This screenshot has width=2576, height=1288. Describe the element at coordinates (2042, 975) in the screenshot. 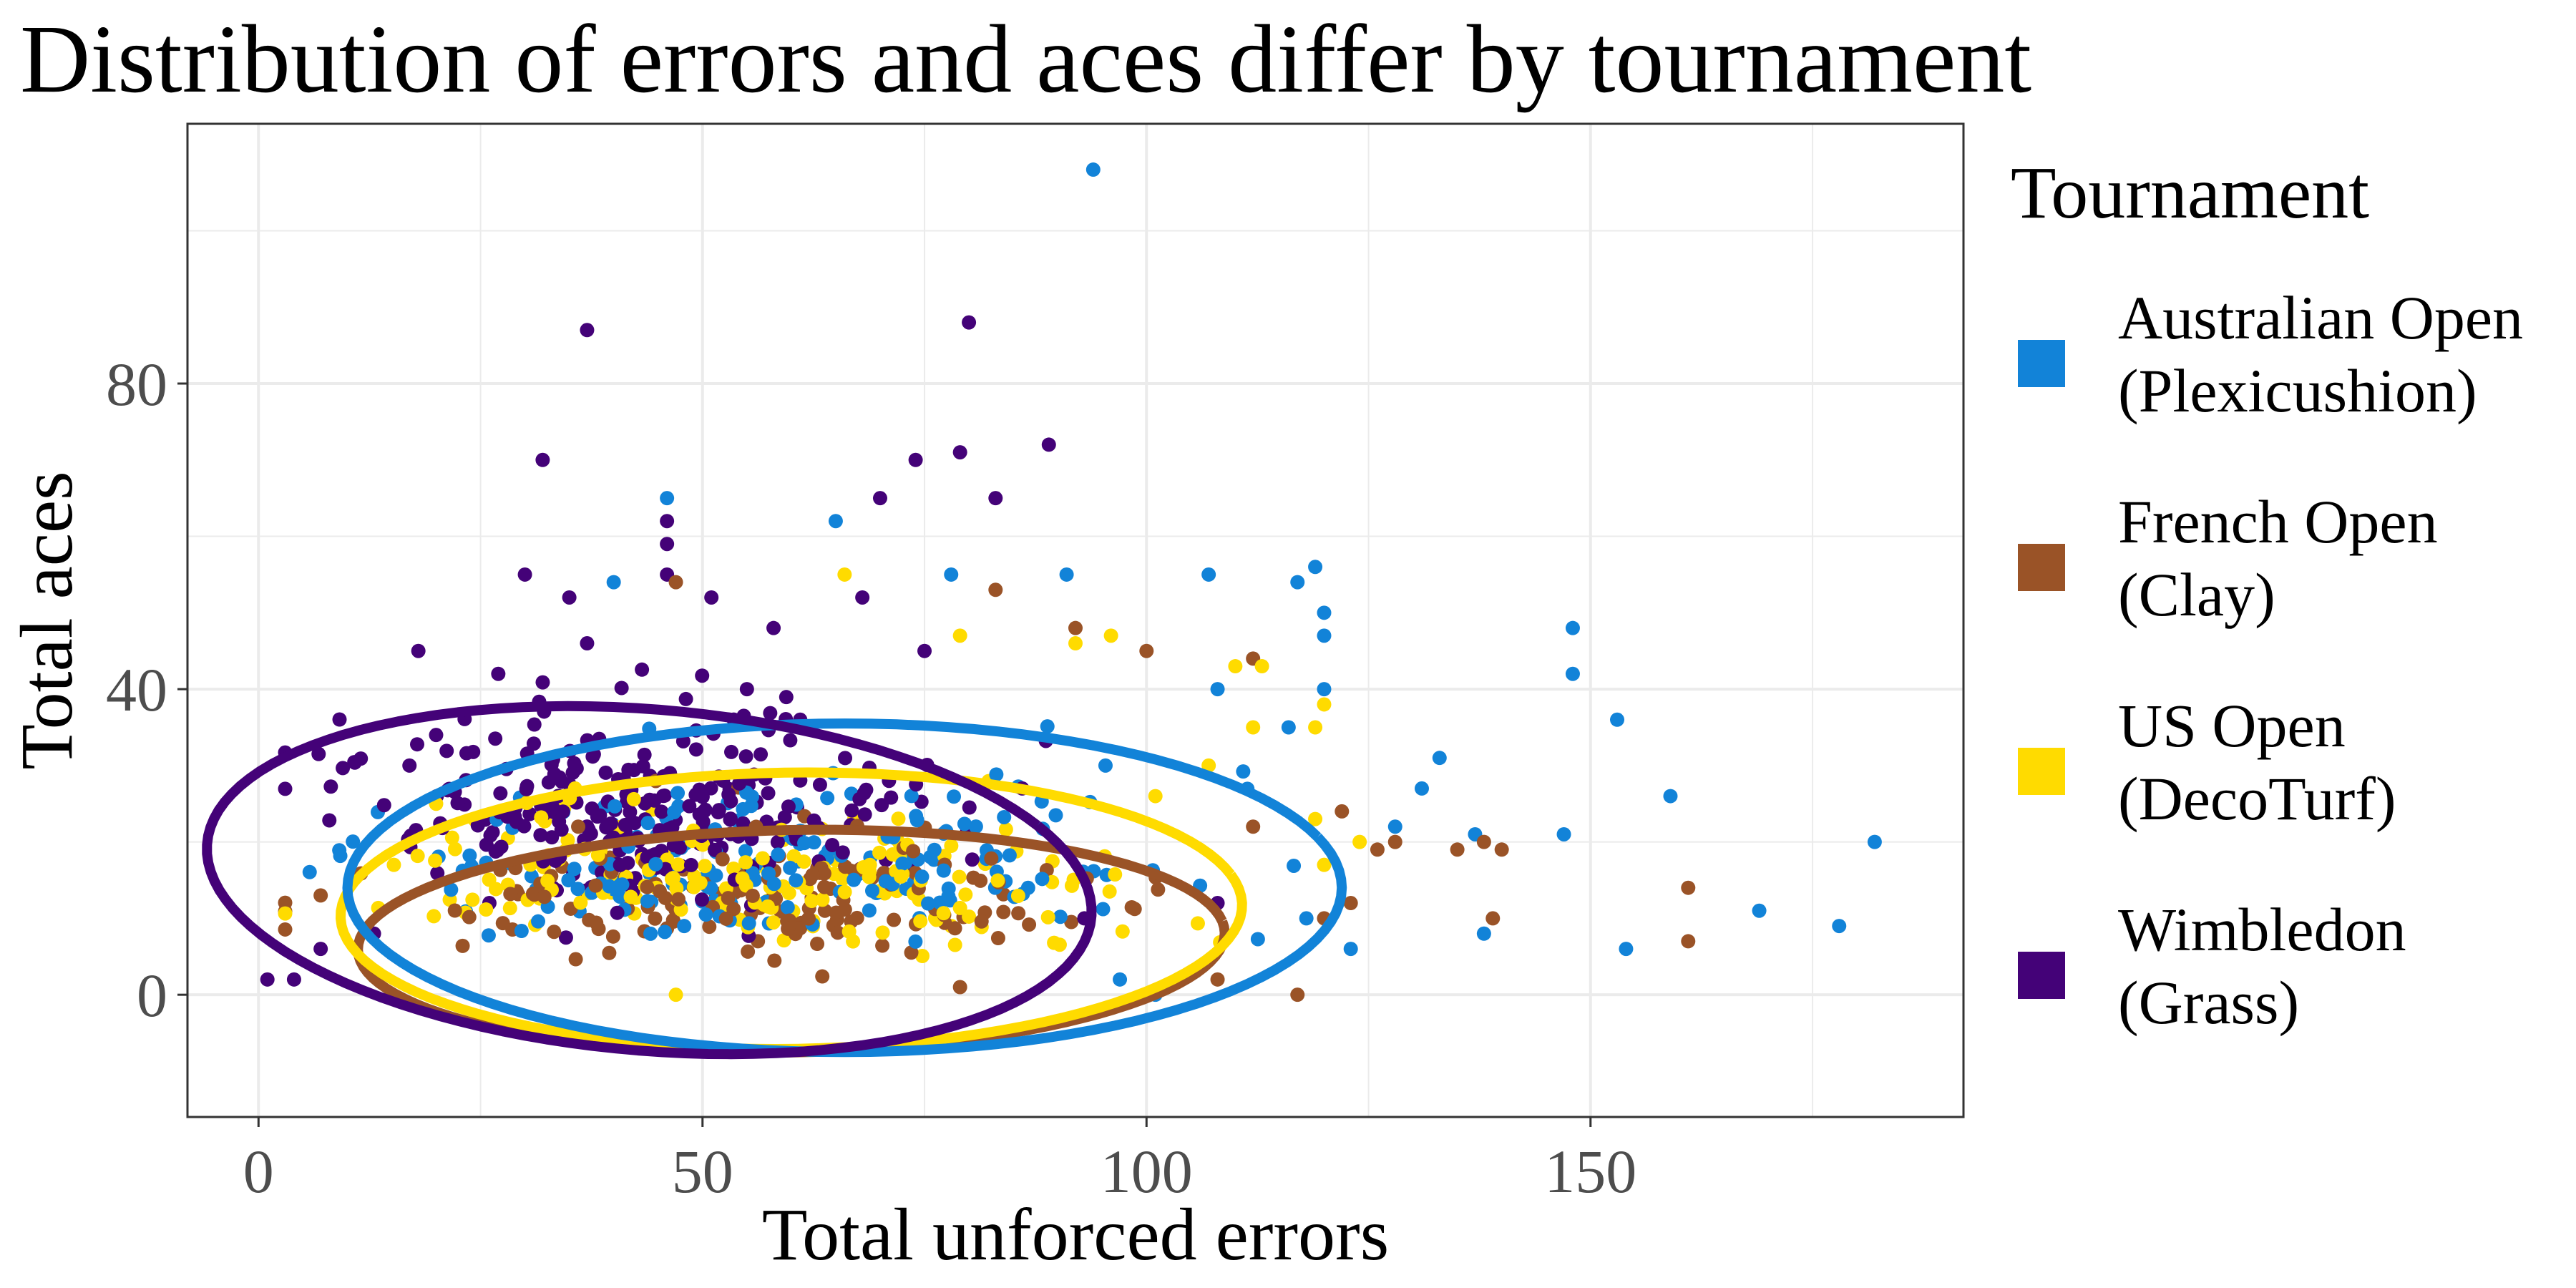

I see `legend-key-wimbledon` at that location.